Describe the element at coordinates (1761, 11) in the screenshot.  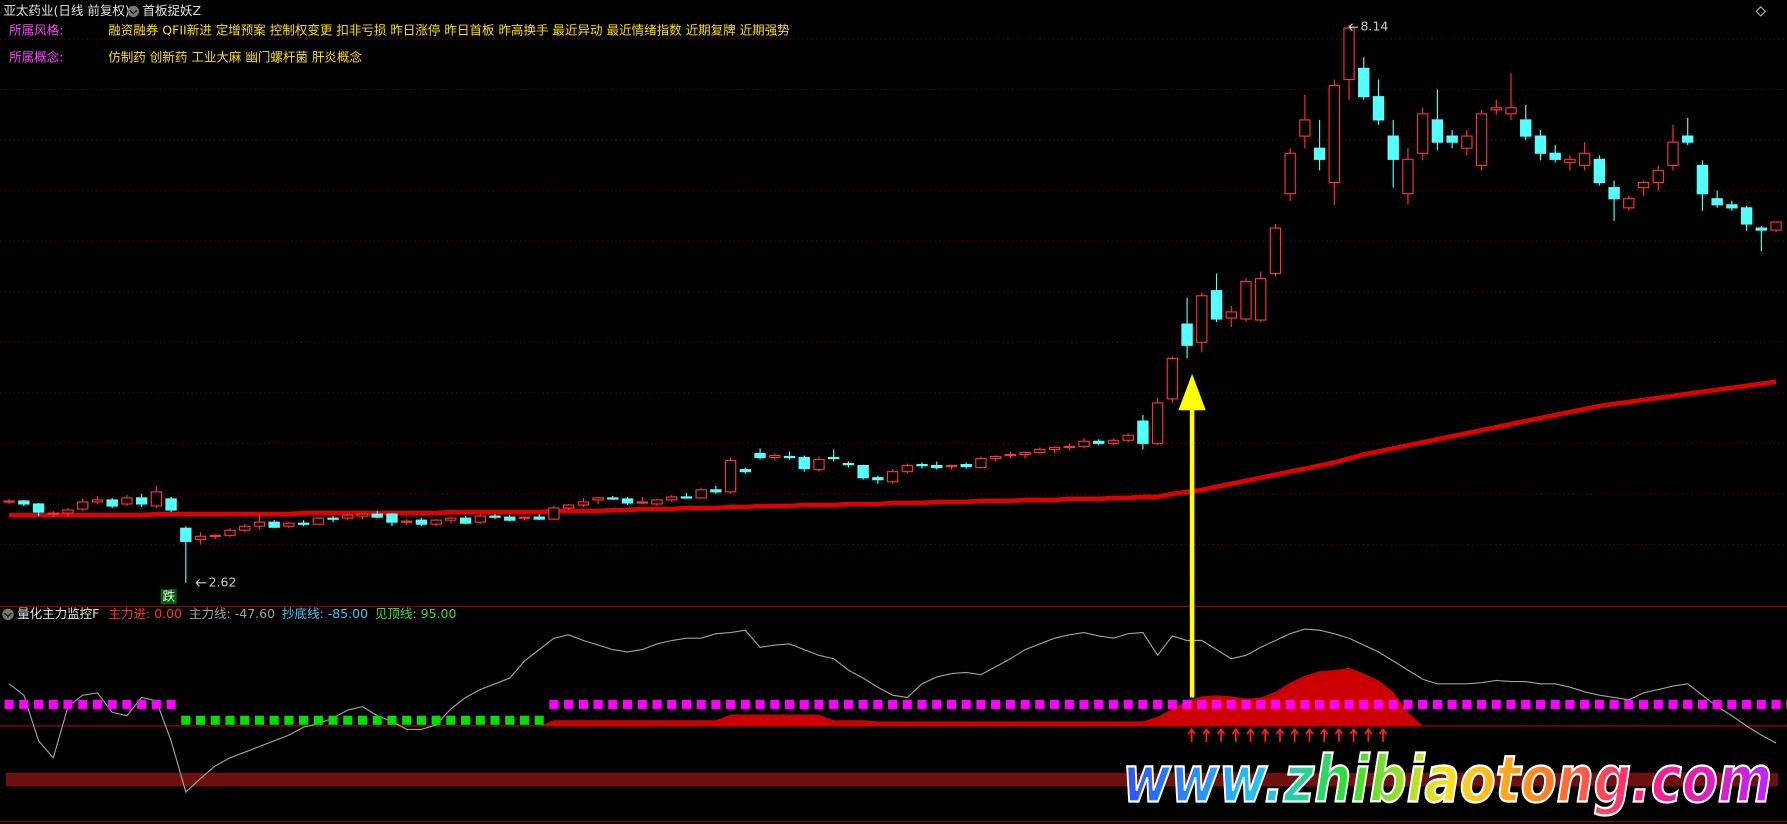
I see `corner-icon` at that location.